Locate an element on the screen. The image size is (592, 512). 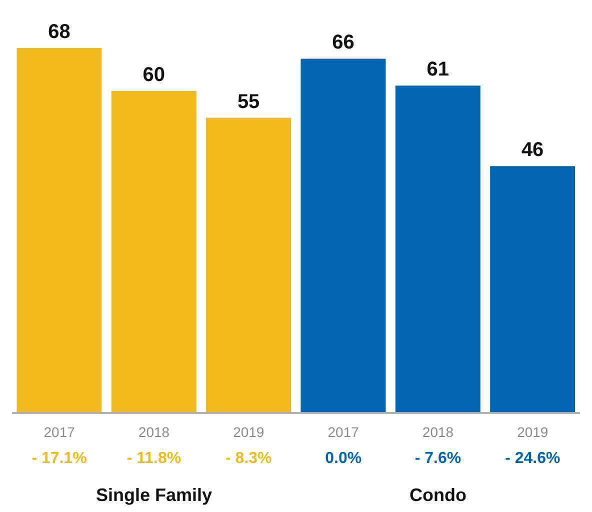
text: Single Family is located at coordinates (154, 495).